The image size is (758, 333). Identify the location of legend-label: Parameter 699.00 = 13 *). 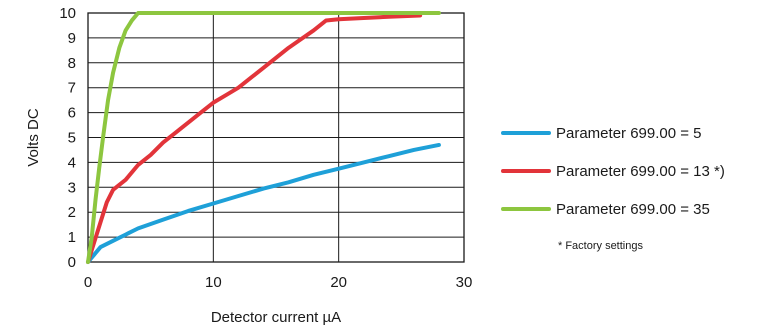
(640, 171).